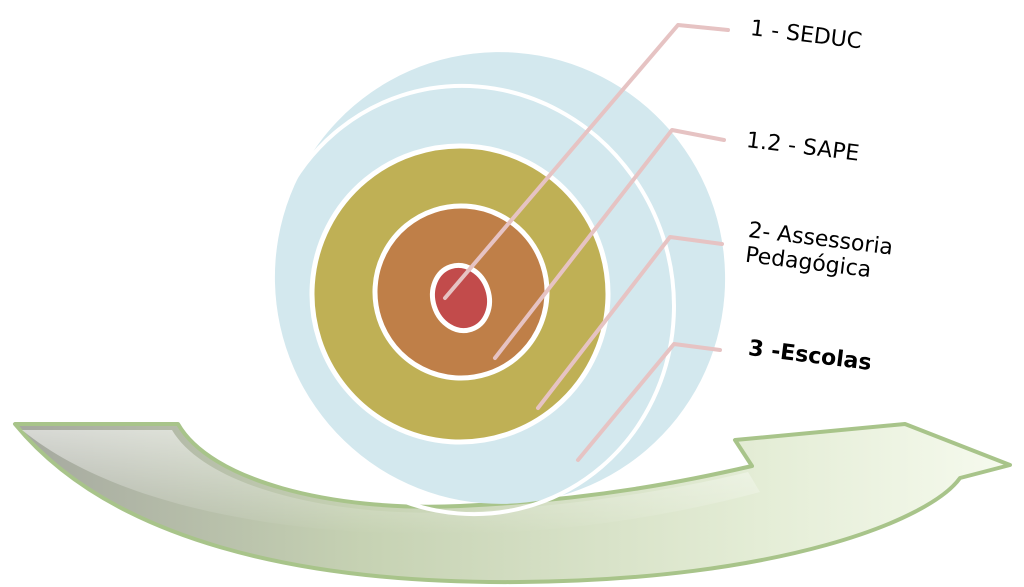 Image resolution: width=1024 pixels, height=587 pixels. Describe the element at coordinates (461, 298) in the screenshot. I see `core-seduc` at that location.